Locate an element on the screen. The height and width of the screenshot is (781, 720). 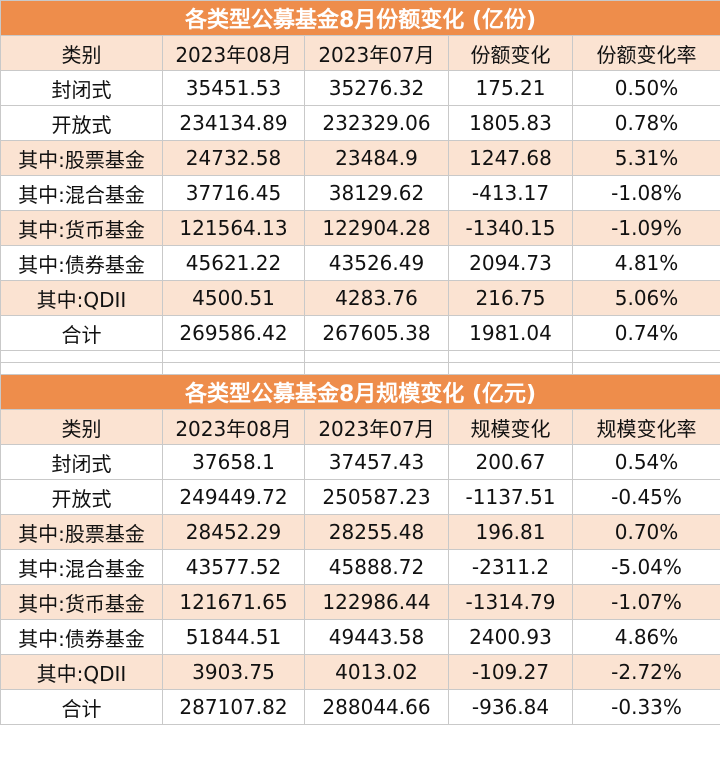
table-title: 各类型公募基金8月份额变化 (亿份) is located at coordinates (360, 18).